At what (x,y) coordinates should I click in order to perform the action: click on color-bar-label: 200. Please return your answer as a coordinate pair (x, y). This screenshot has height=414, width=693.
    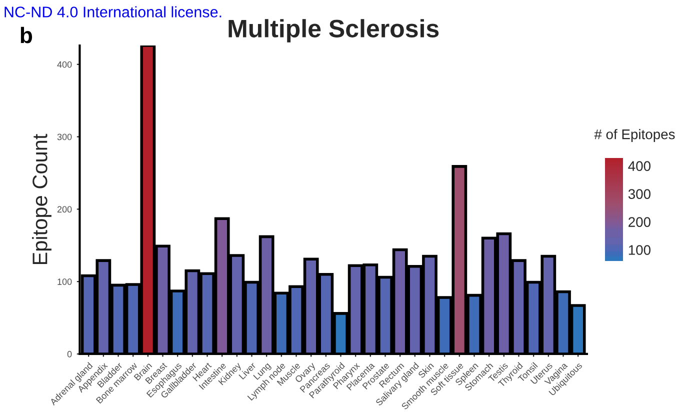
    Looking at the image, I should click on (639, 222).